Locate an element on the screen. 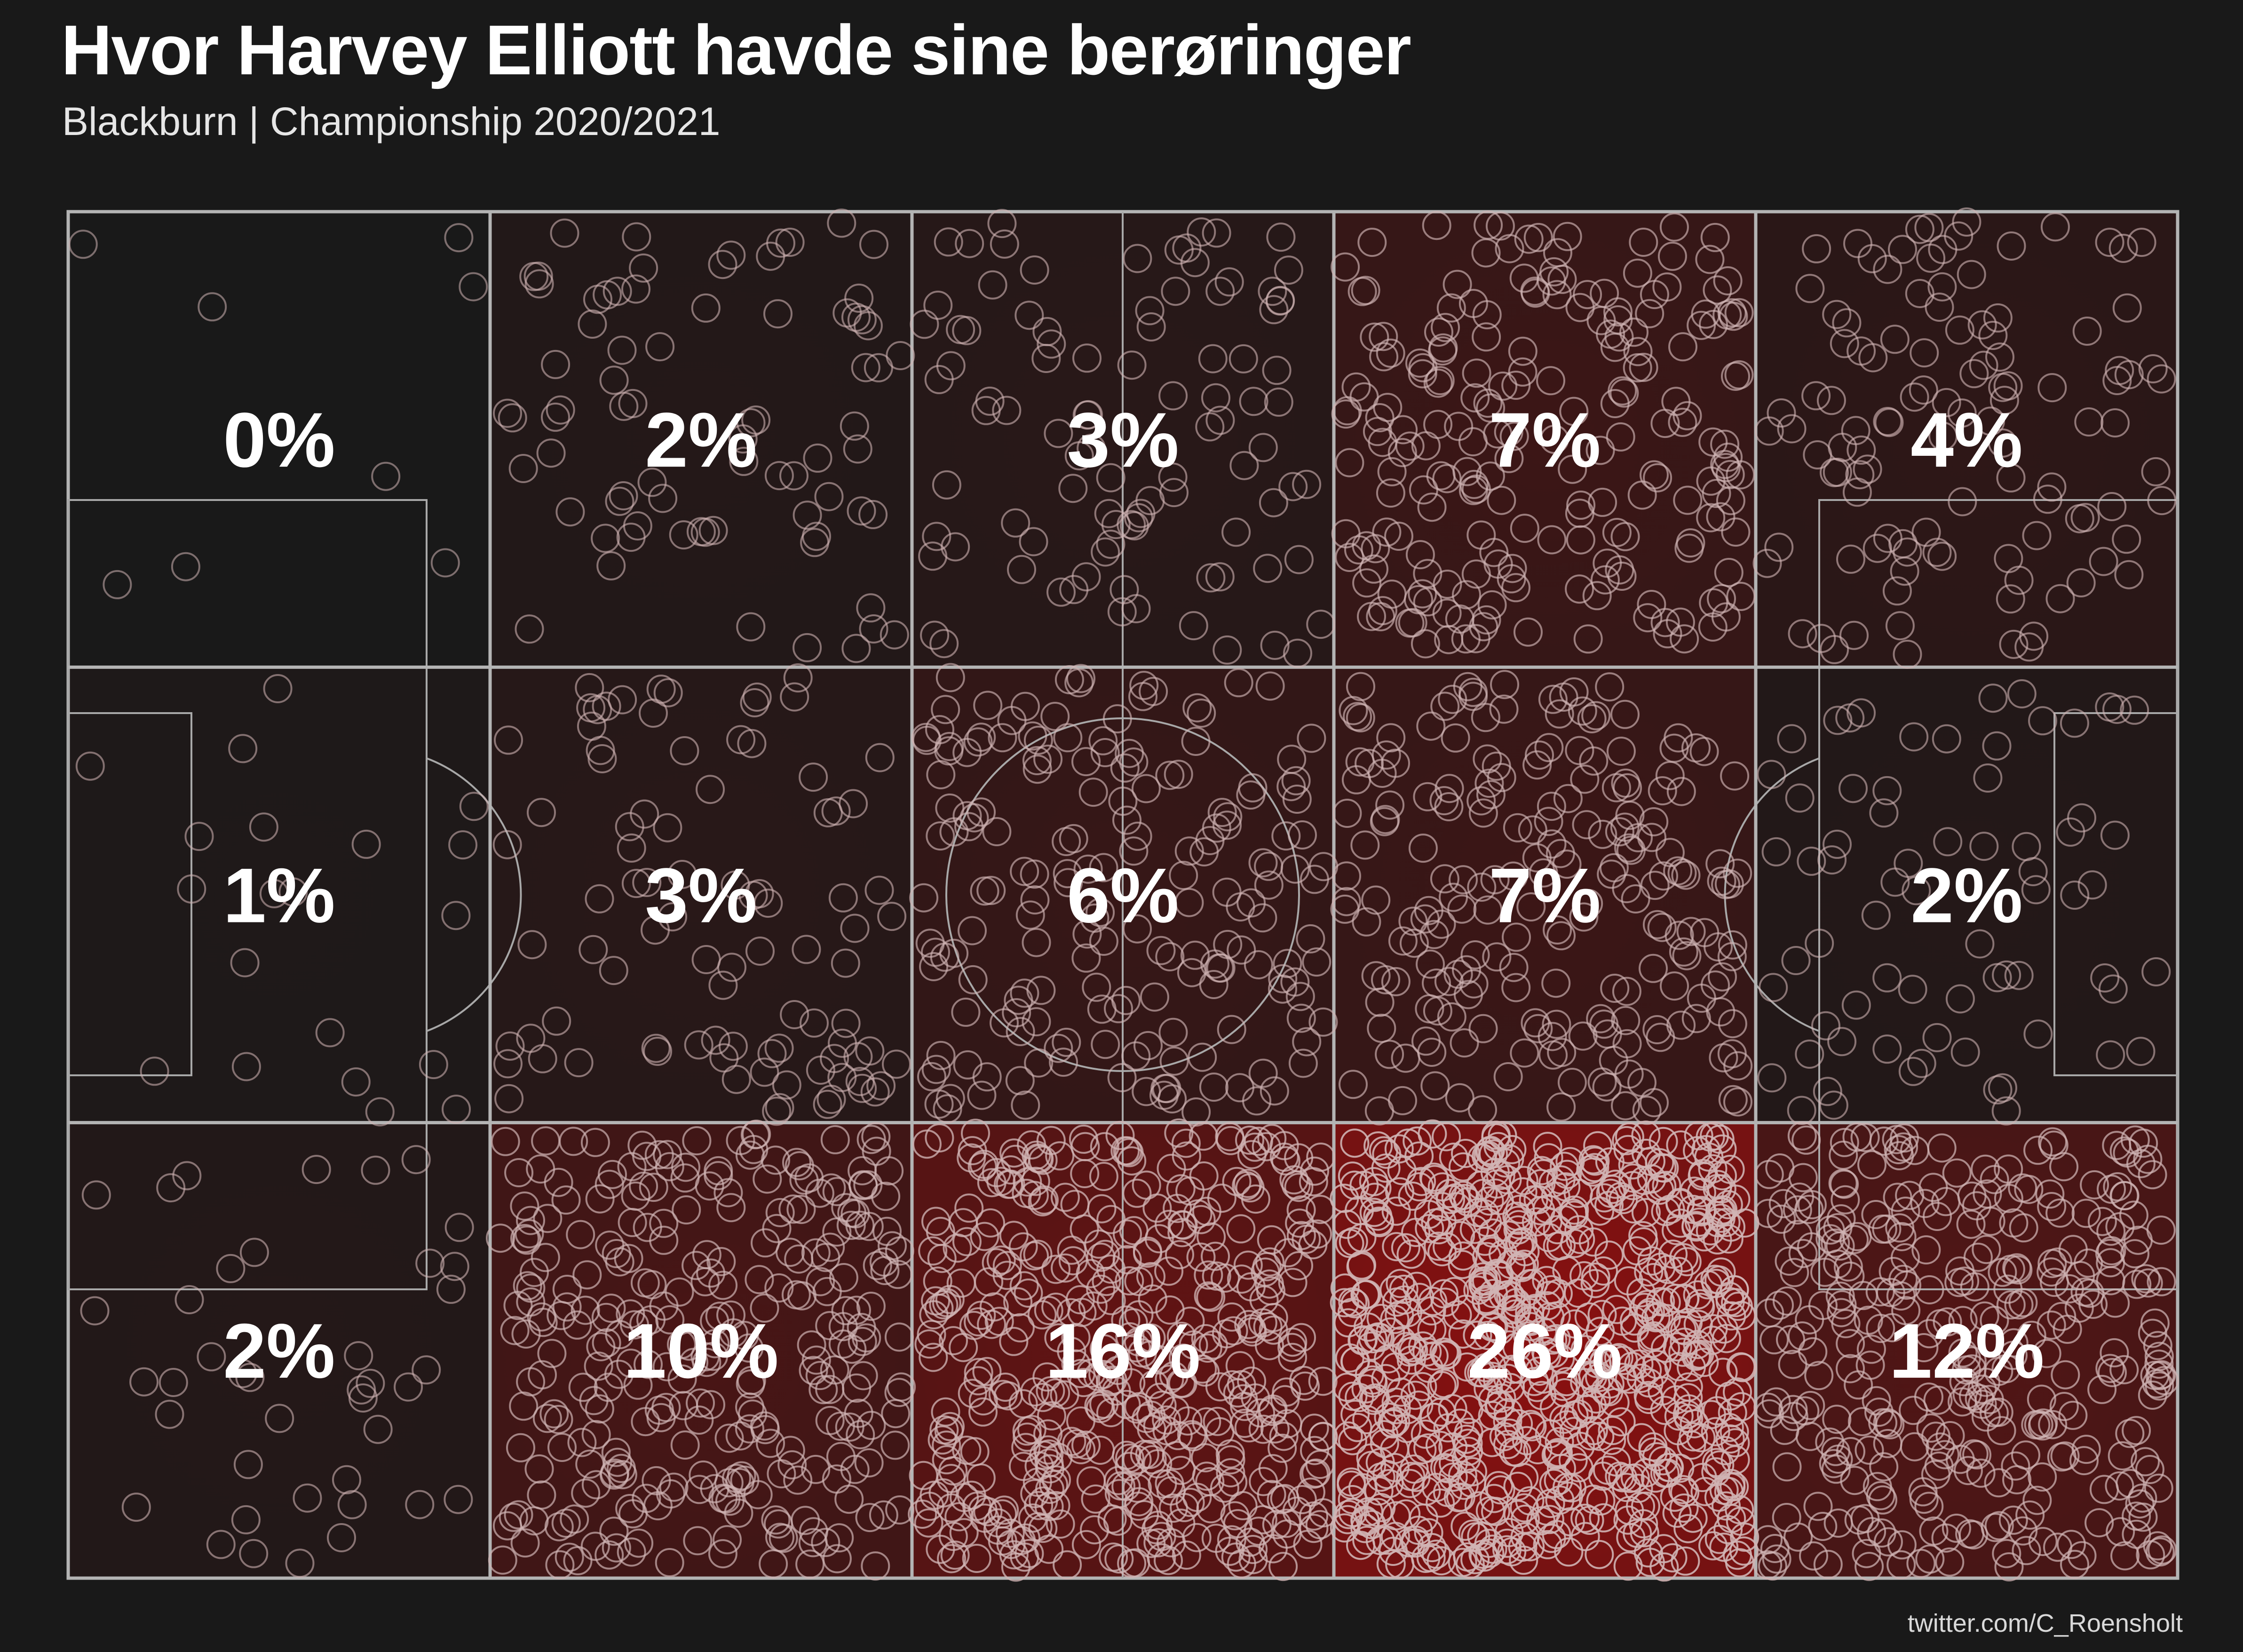 Image resolution: width=2243 pixels, height=1652 pixels. zone-label-r1-c2: 6% is located at coordinates (1123, 895).